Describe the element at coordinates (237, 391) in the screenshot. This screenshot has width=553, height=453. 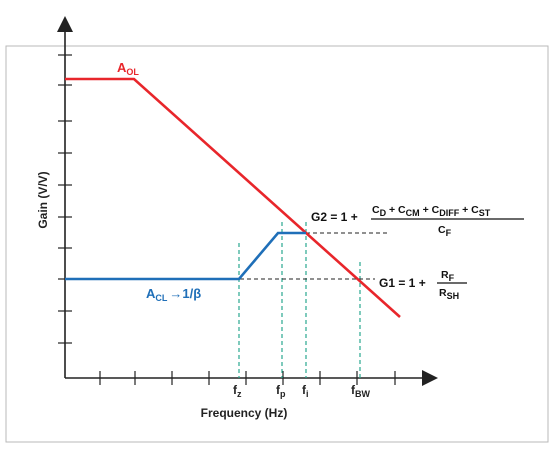
I see `fz-label: fz` at that location.